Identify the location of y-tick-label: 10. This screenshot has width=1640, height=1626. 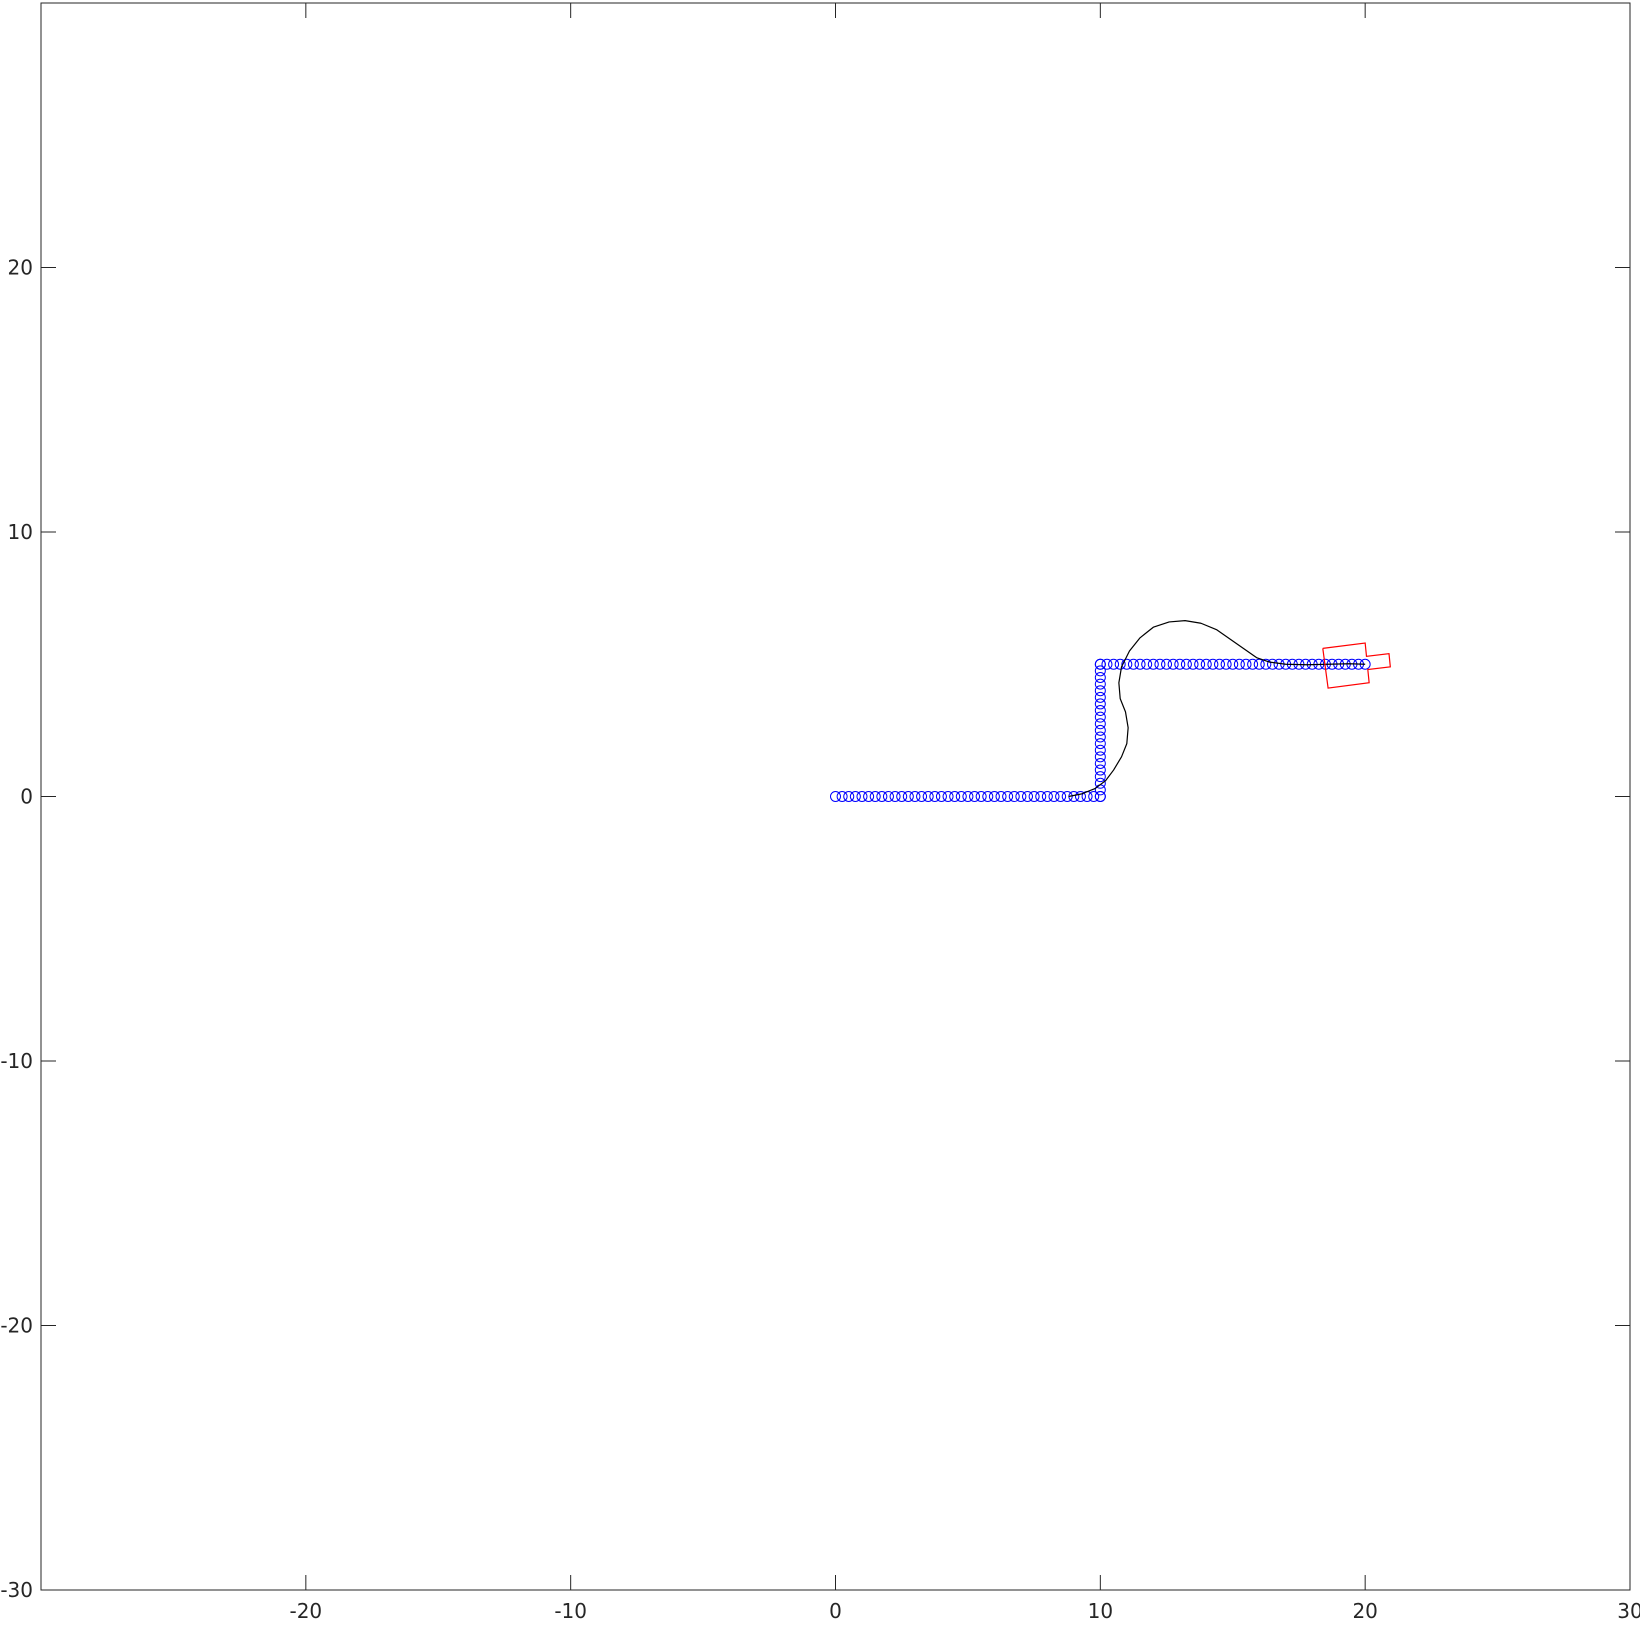
(20, 532).